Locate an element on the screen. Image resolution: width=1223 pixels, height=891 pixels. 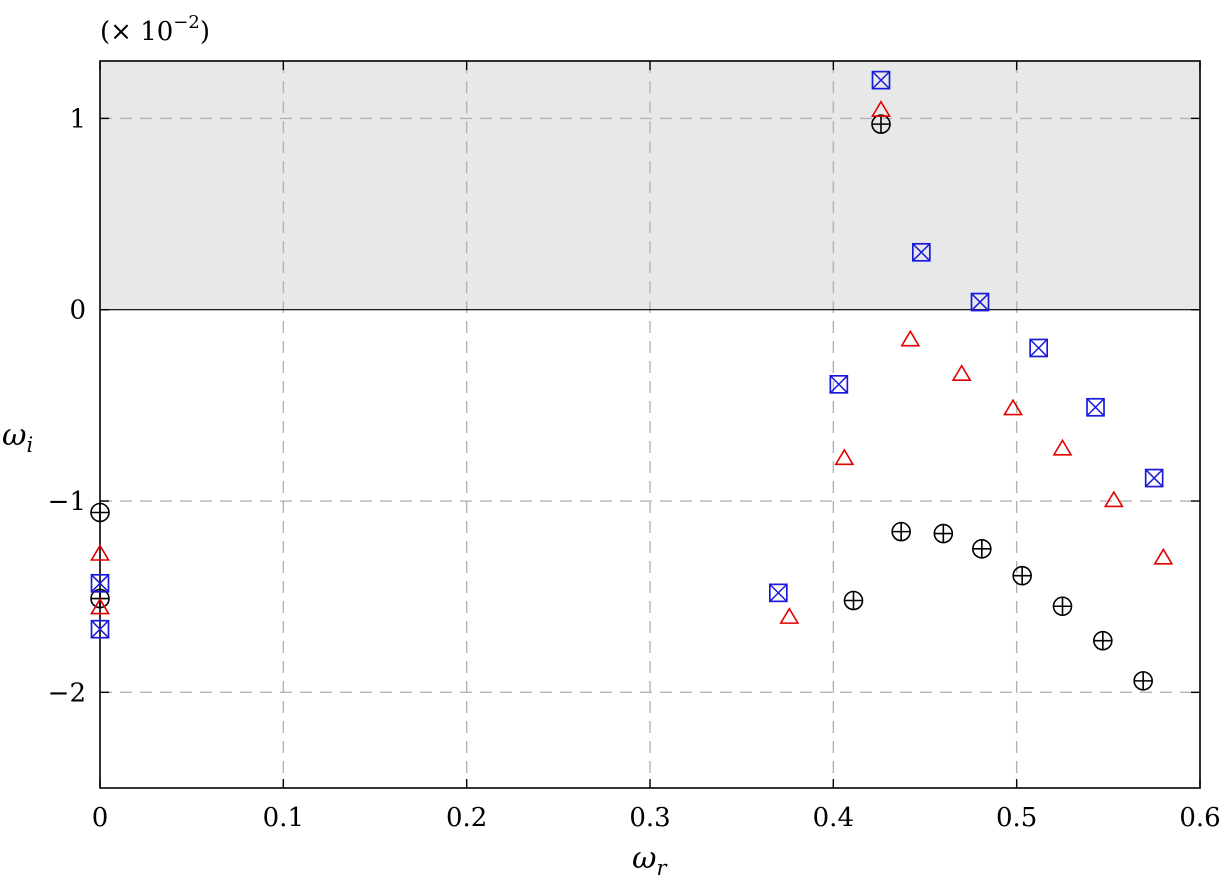
x-tick-label: 0.1 is located at coordinates (283, 818).